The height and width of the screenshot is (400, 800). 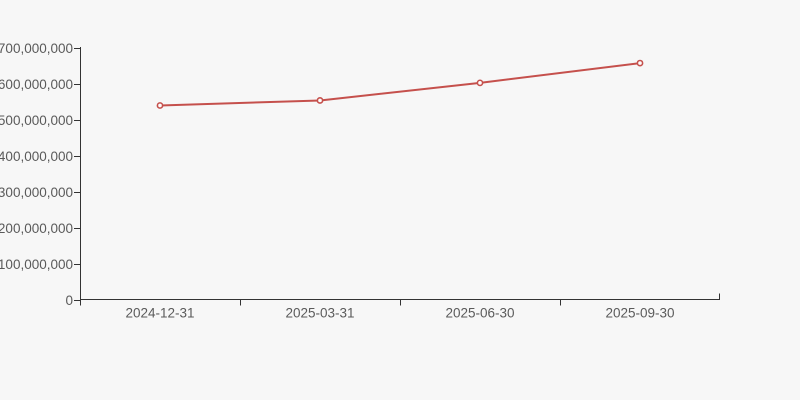 I want to click on y-axis-tick-label: 400,000,000, so click(x=36, y=156).